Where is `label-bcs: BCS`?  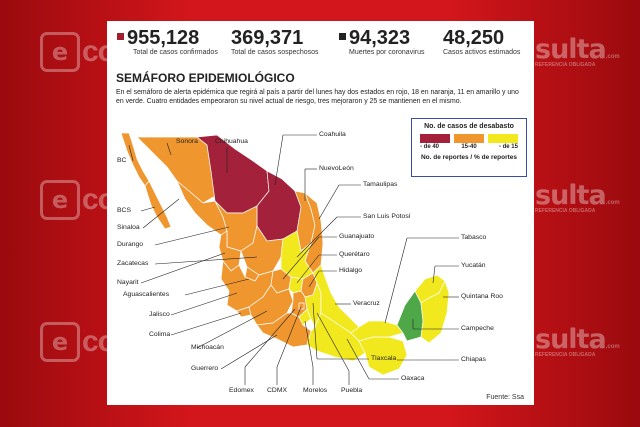
label-bcs: BCS is located at coordinates (124, 210).